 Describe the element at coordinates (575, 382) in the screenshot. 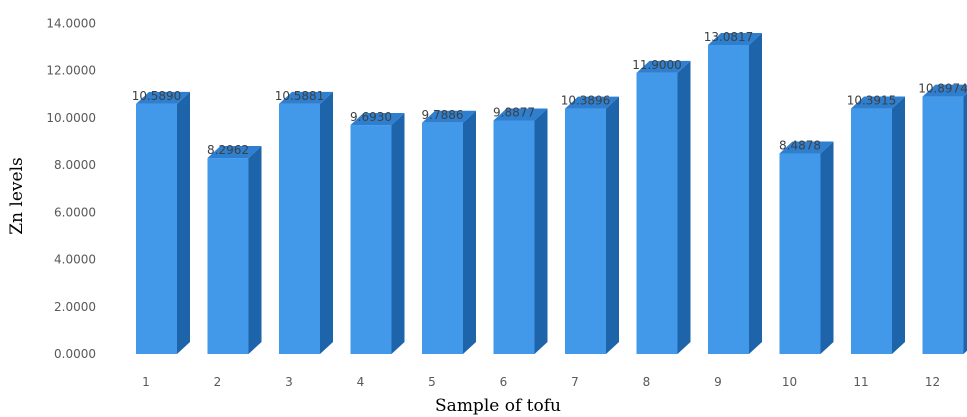

I see `x-tick-label: 7` at that location.